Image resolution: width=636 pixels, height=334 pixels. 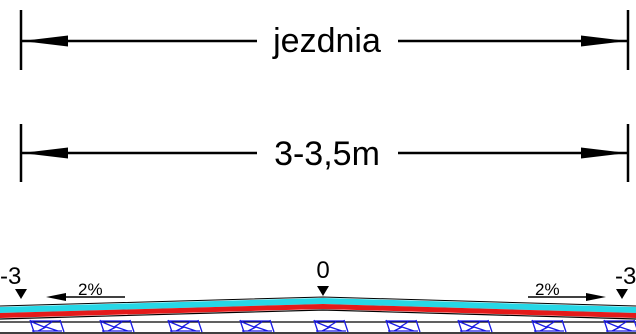 I want to click on dim-label-width: 3-3,5m, so click(x=327, y=154).